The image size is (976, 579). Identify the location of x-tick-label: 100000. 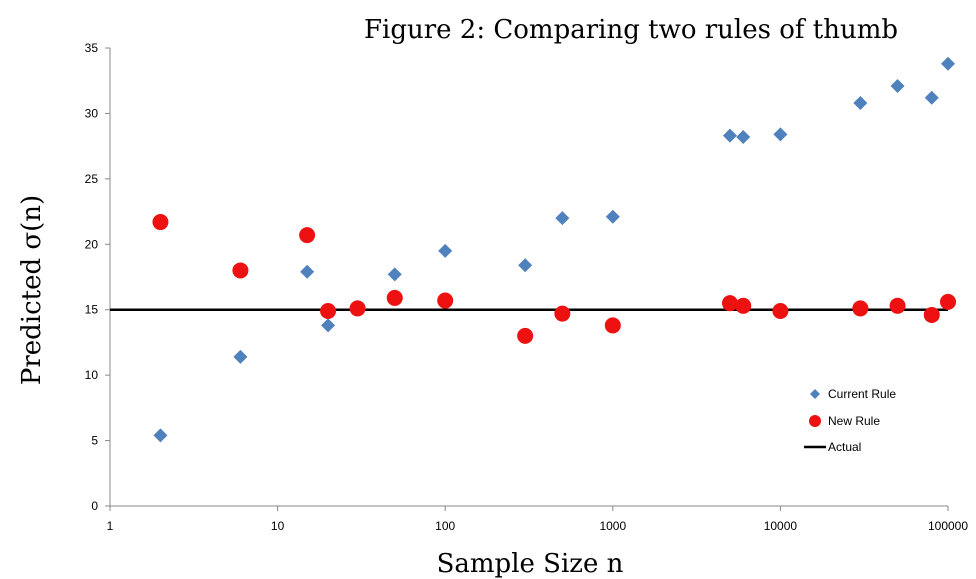
(948, 526).